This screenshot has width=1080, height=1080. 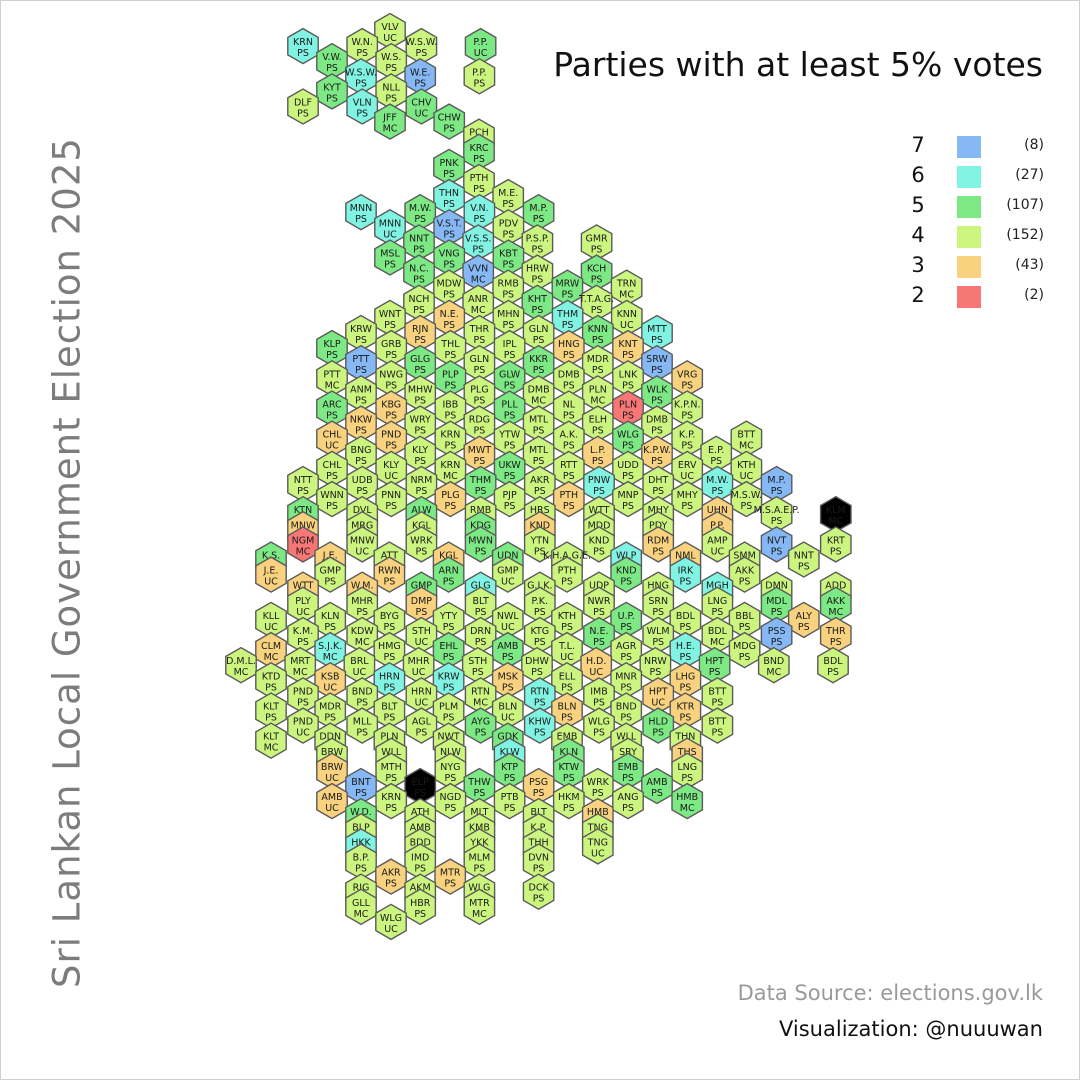 I want to click on hex-code: NWR, so click(x=598, y=601).